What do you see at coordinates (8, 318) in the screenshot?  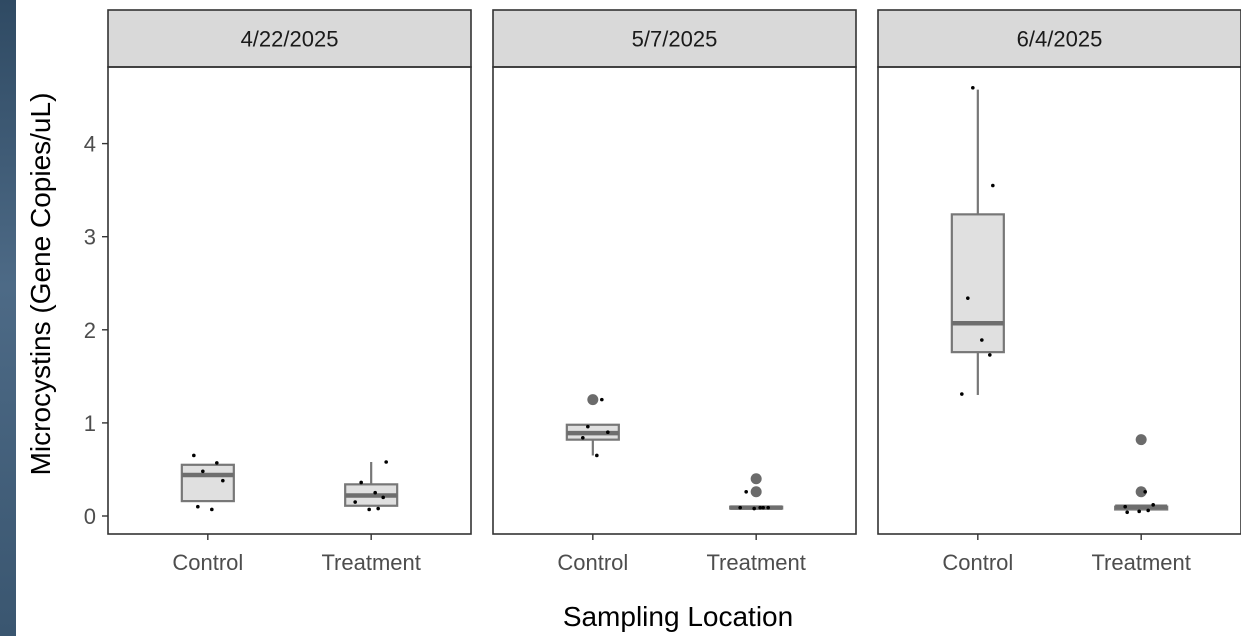 I see `slide-edge-strip` at bounding box center [8, 318].